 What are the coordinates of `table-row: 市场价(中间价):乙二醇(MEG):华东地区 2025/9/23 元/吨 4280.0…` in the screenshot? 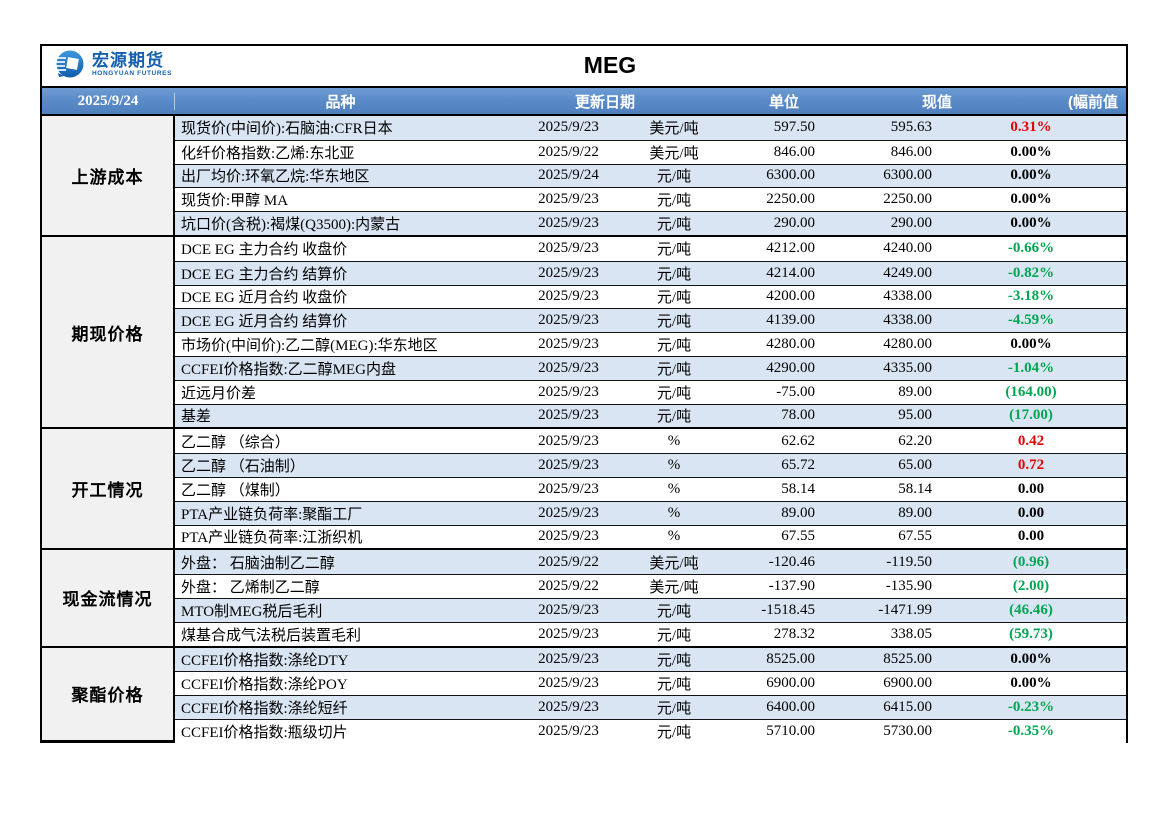 It's located at (650, 344).